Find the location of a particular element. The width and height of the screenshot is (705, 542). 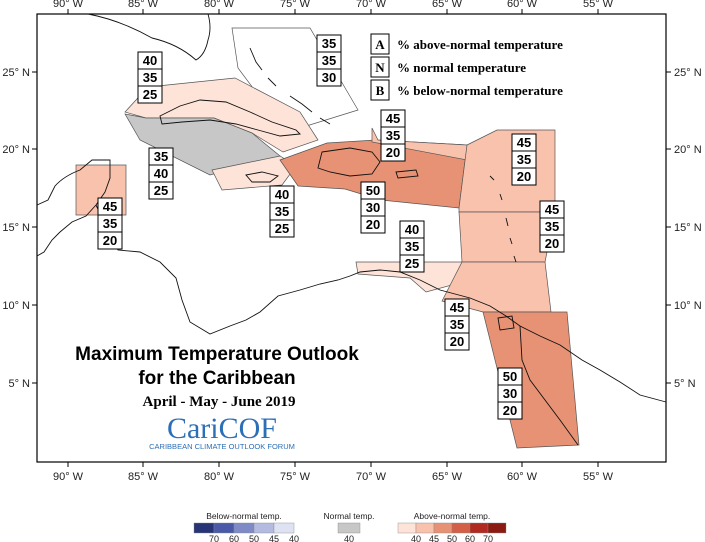

lon-label: 70° W is located at coordinates (371, 5).